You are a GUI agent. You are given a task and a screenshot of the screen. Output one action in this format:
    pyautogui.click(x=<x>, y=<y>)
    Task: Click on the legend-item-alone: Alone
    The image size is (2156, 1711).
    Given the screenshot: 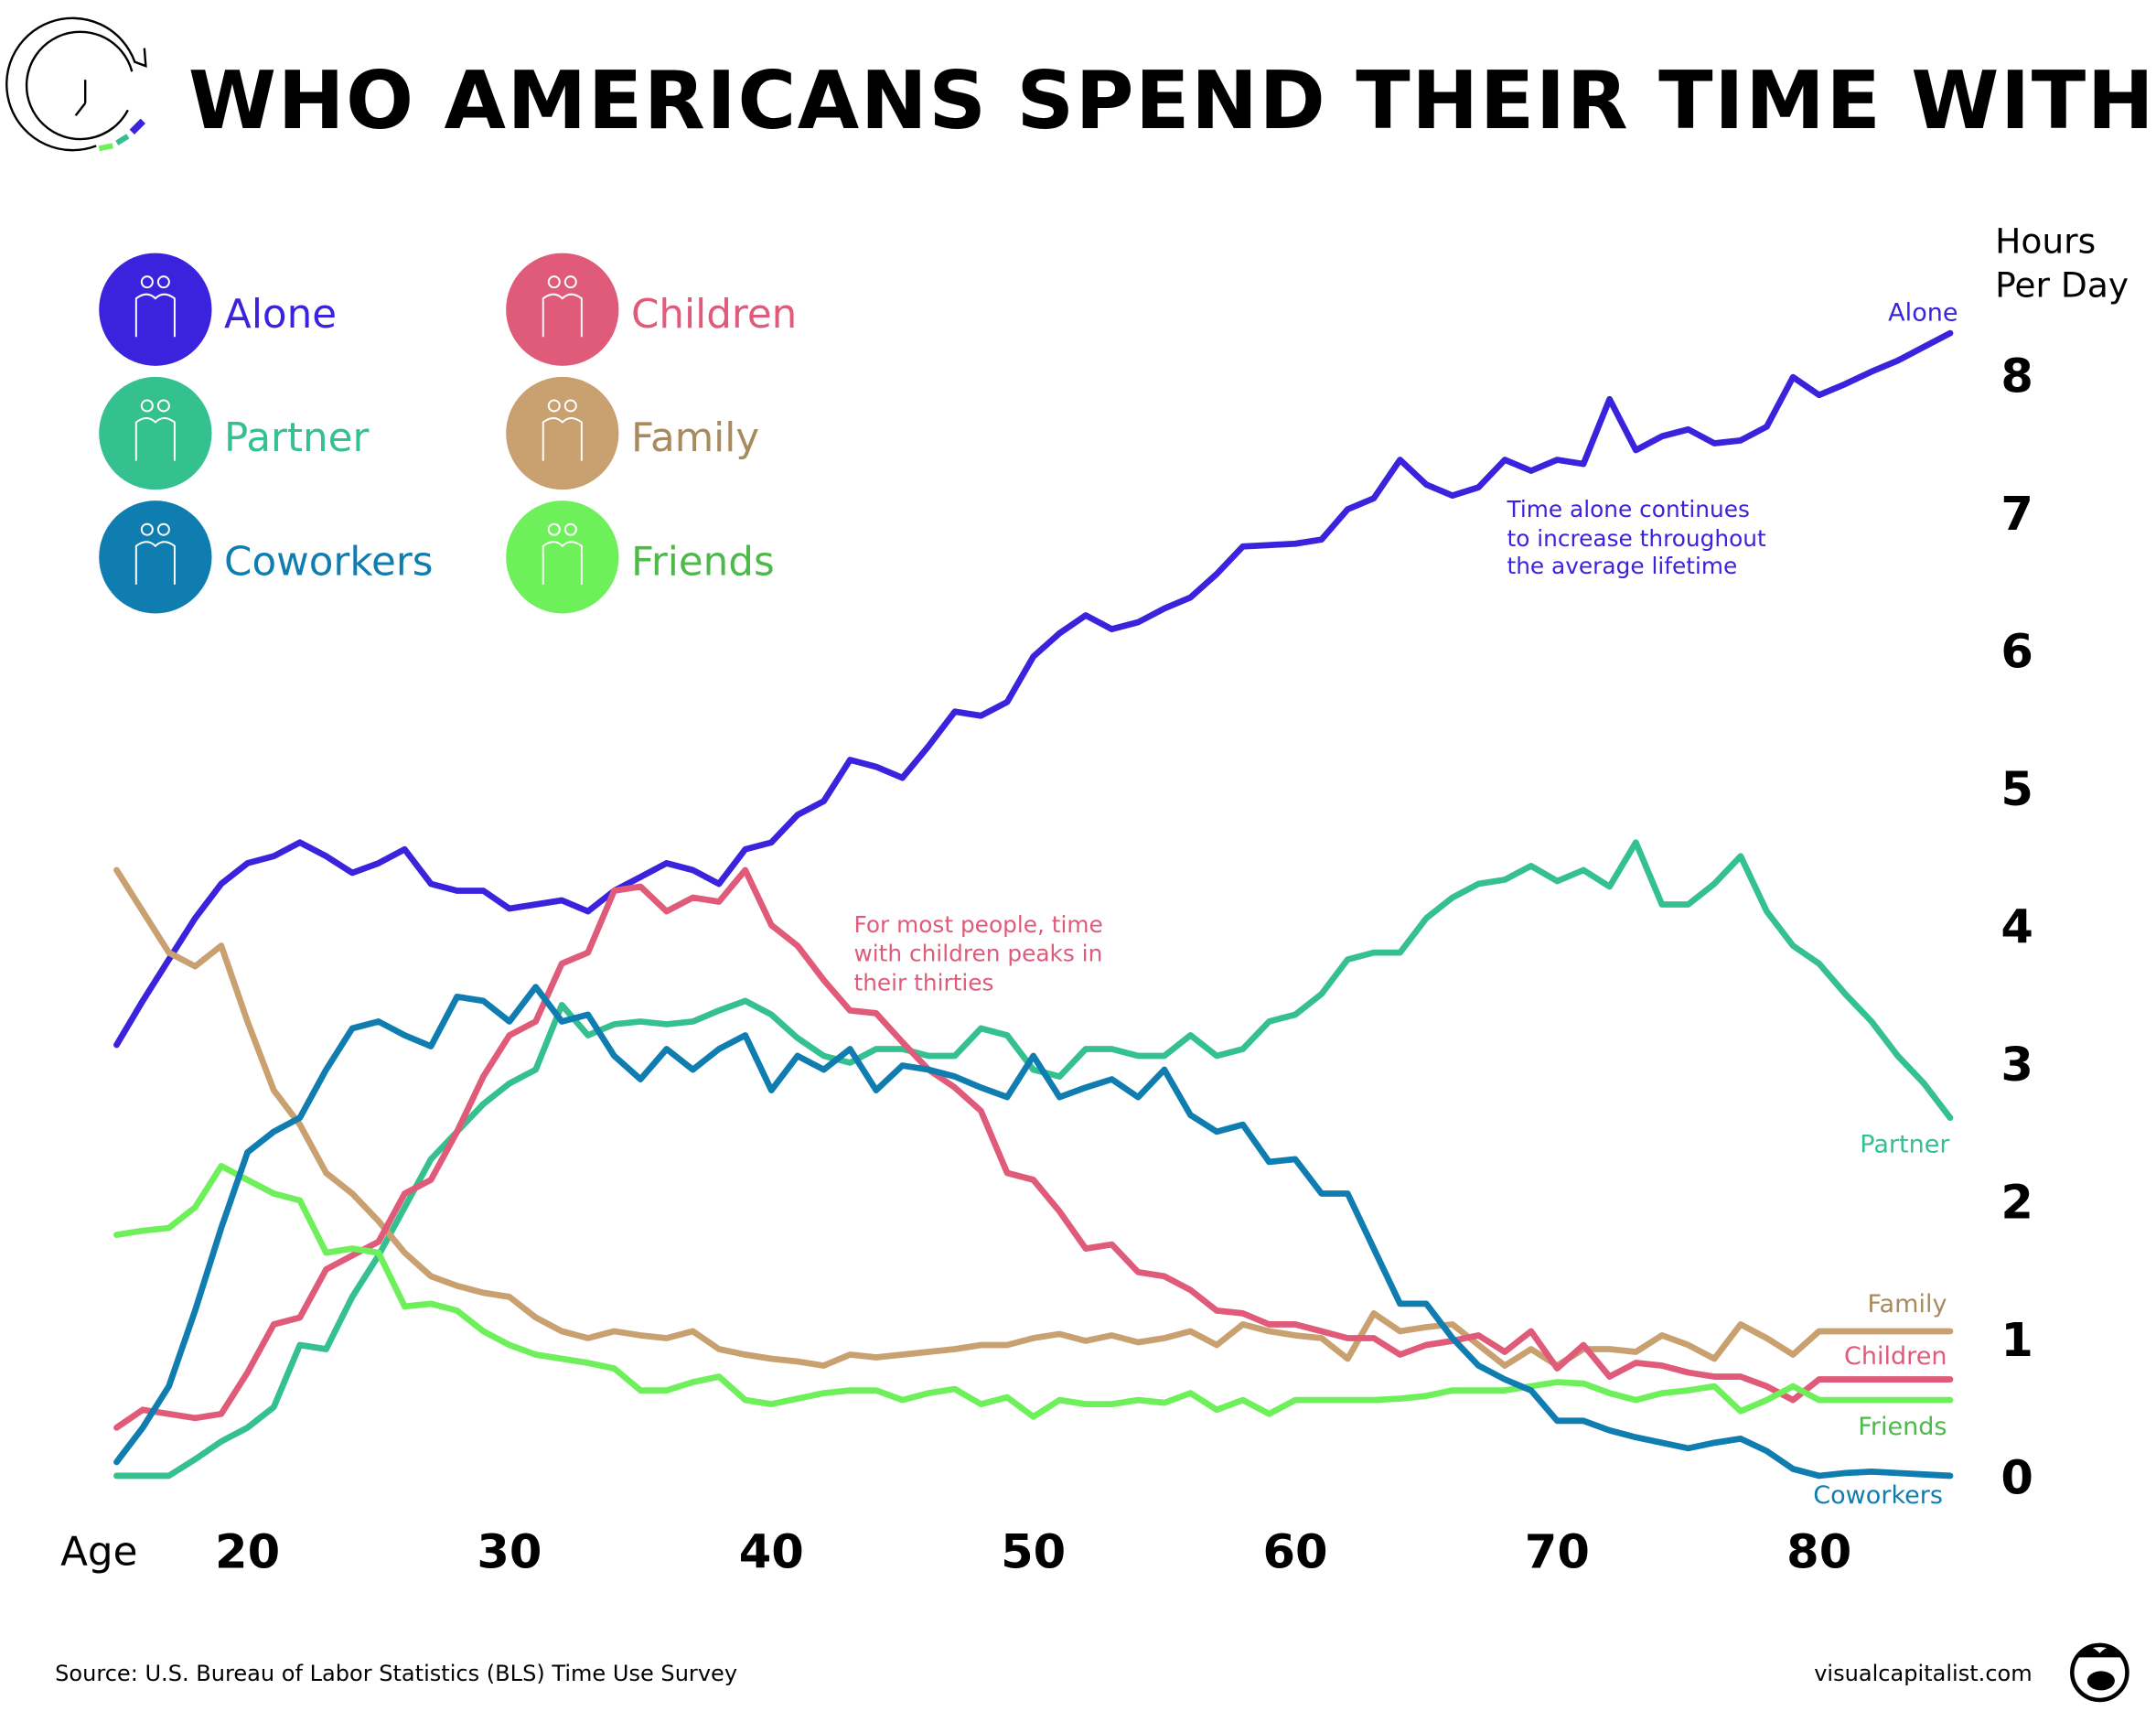 What is the action you would take?
    pyautogui.click(x=218, y=309)
    